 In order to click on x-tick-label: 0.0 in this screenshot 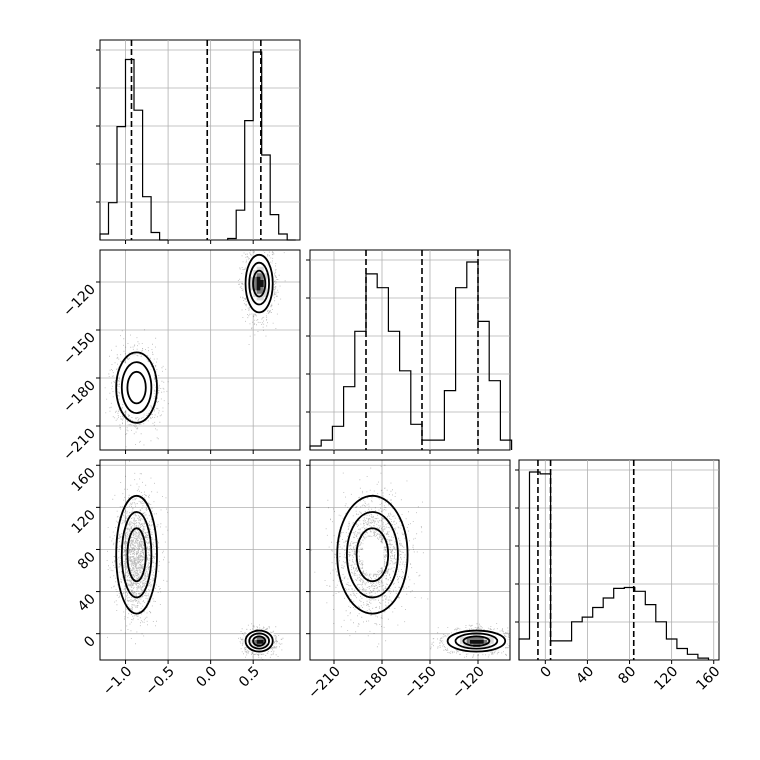, I will do `click(206, 677)`.